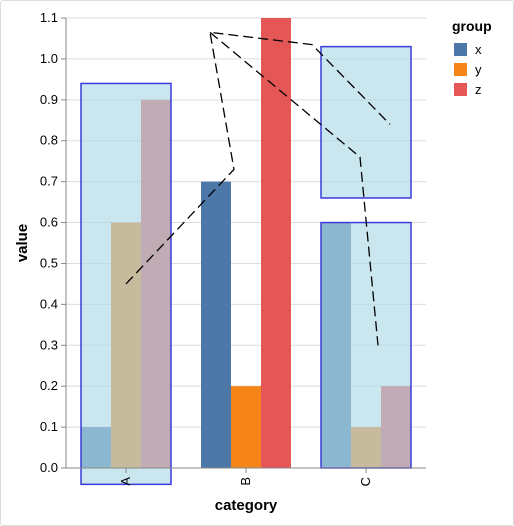 Image resolution: width=514 pixels, height=526 pixels. What do you see at coordinates (478, 89) in the screenshot?
I see `legend-label-z: z` at bounding box center [478, 89].